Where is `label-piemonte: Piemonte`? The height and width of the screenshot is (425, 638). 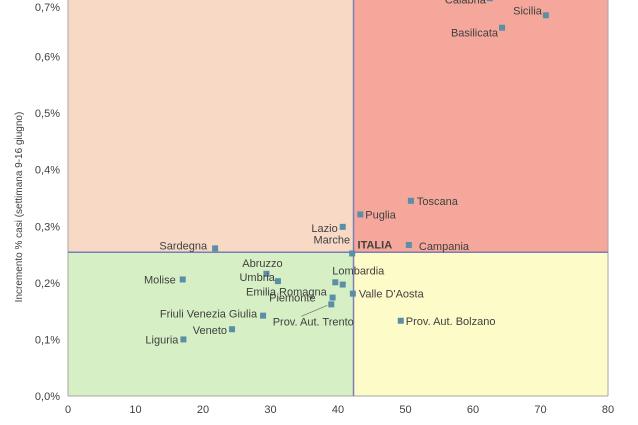
label-piemonte: Piemonte is located at coordinates (292, 299).